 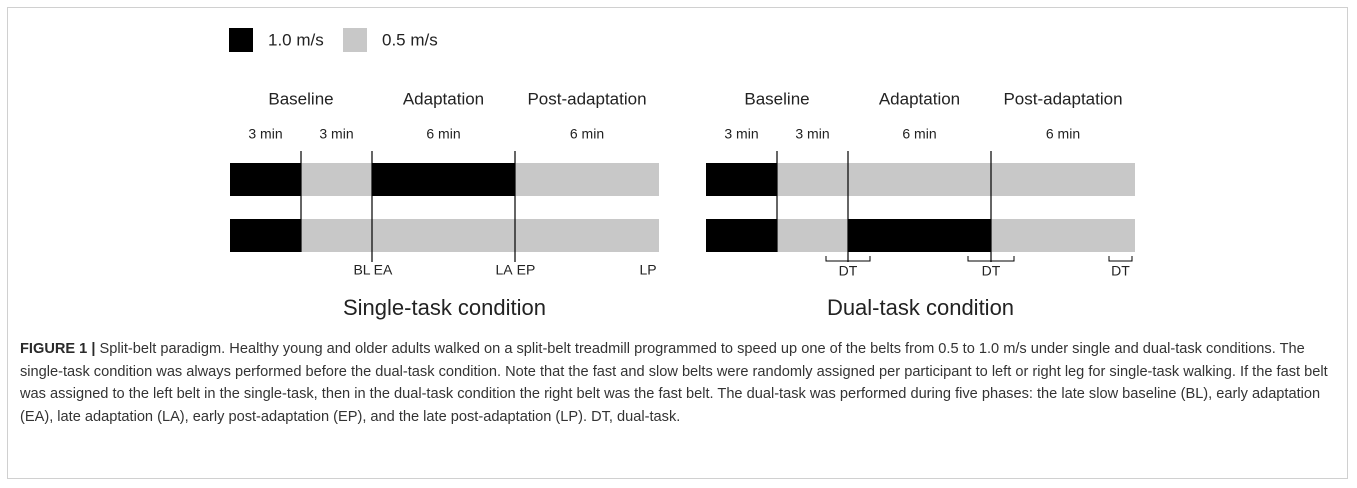 I want to click on legend-label: 0.5 m/s, so click(x=410, y=39).